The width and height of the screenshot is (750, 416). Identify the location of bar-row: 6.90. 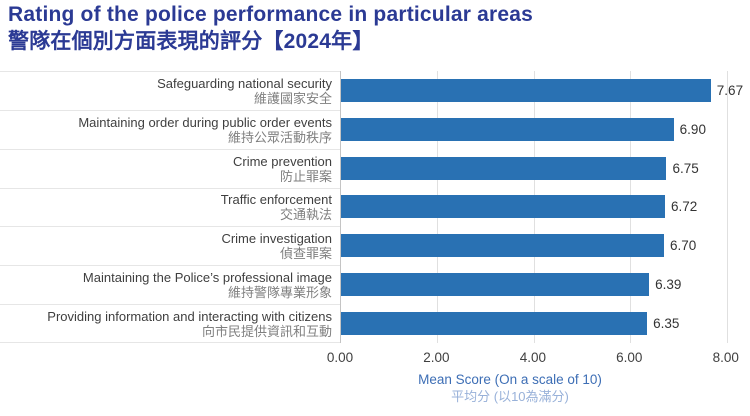
(545, 129).